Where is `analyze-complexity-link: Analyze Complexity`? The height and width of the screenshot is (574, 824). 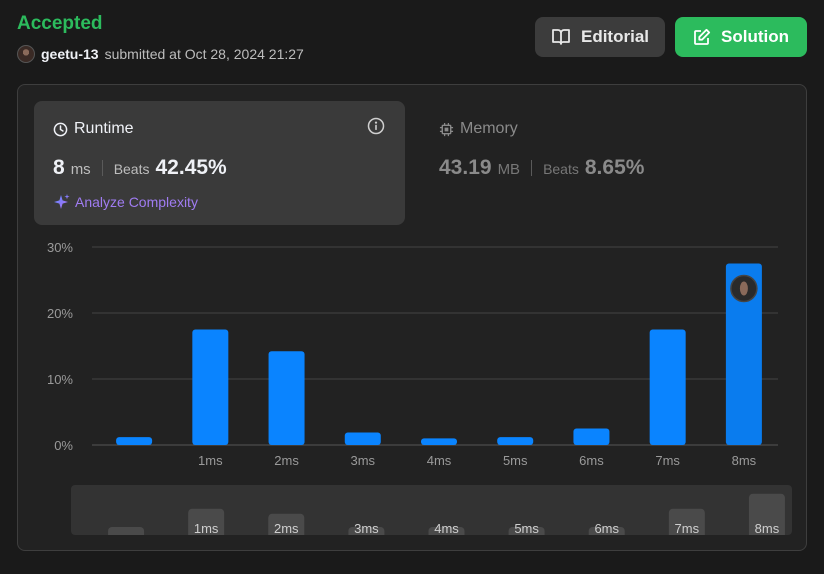
analyze-complexity-link: Analyze Complexity is located at coordinates (125, 202).